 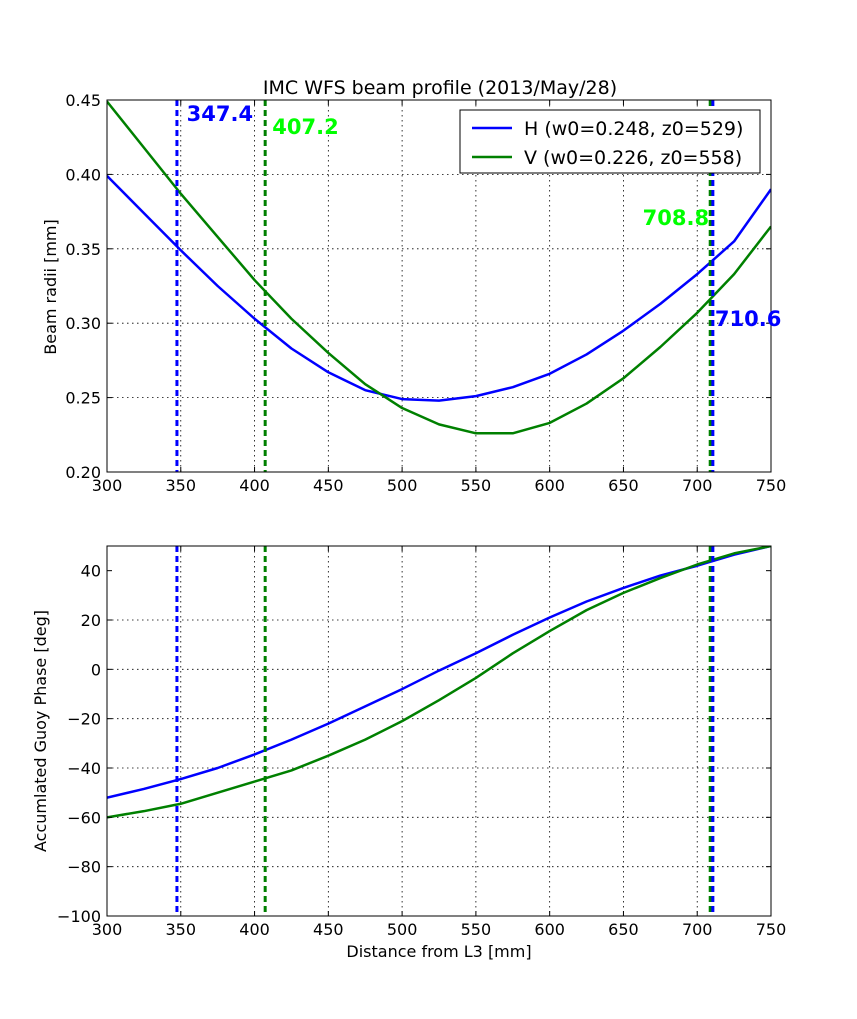 I want to click on waist-position-label: 347.4, so click(x=220, y=114).